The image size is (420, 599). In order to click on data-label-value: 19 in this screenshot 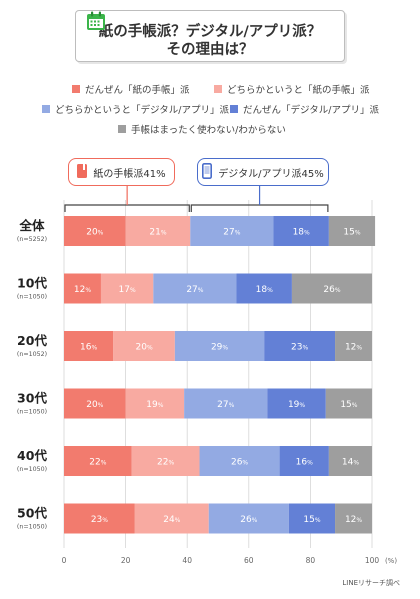, I will do `click(152, 405)`.